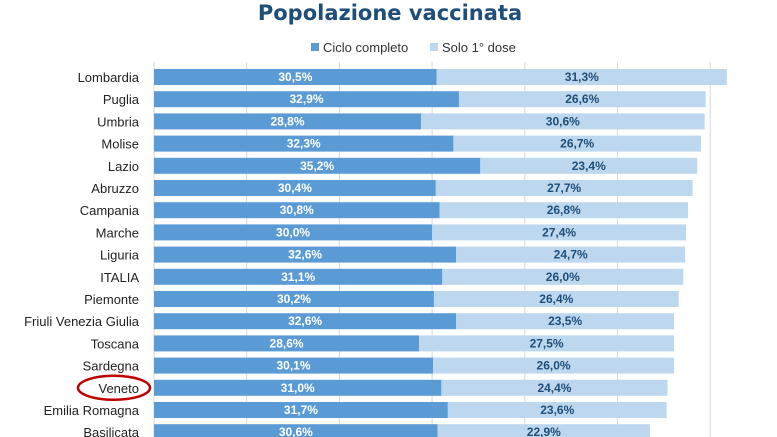 The height and width of the screenshot is (437, 777). Describe the element at coordinates (120, 255) in the screenshot. I see `category-label: Liguria` at that location.